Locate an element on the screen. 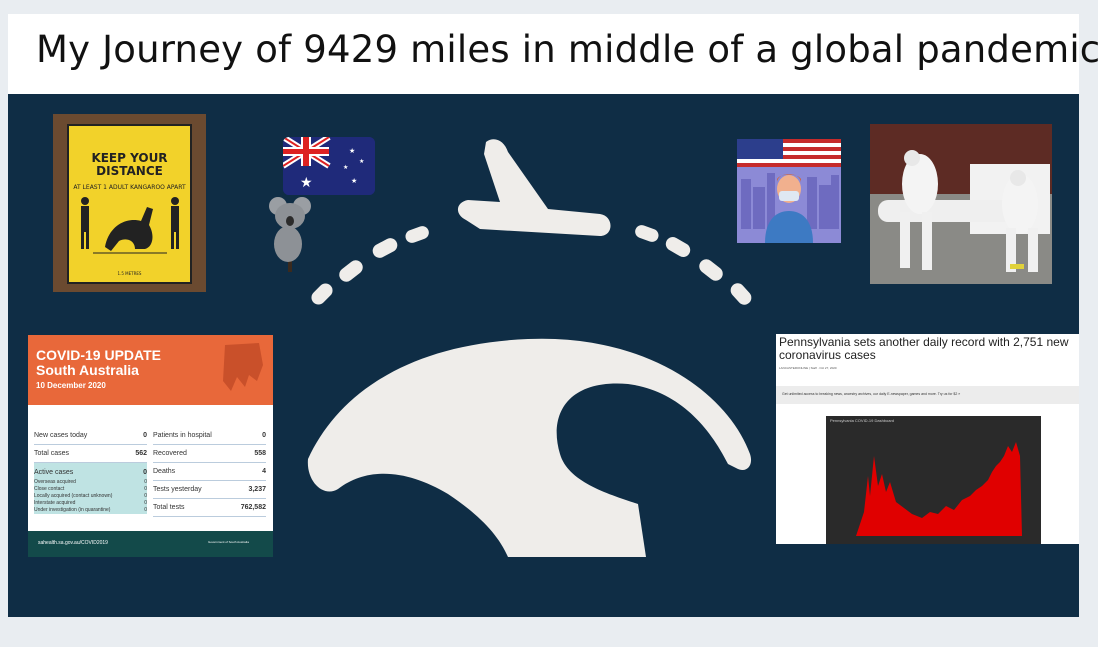  active-sub-row: Locally acquired (contact unknown) 0 is located at coordinates (90, 495).